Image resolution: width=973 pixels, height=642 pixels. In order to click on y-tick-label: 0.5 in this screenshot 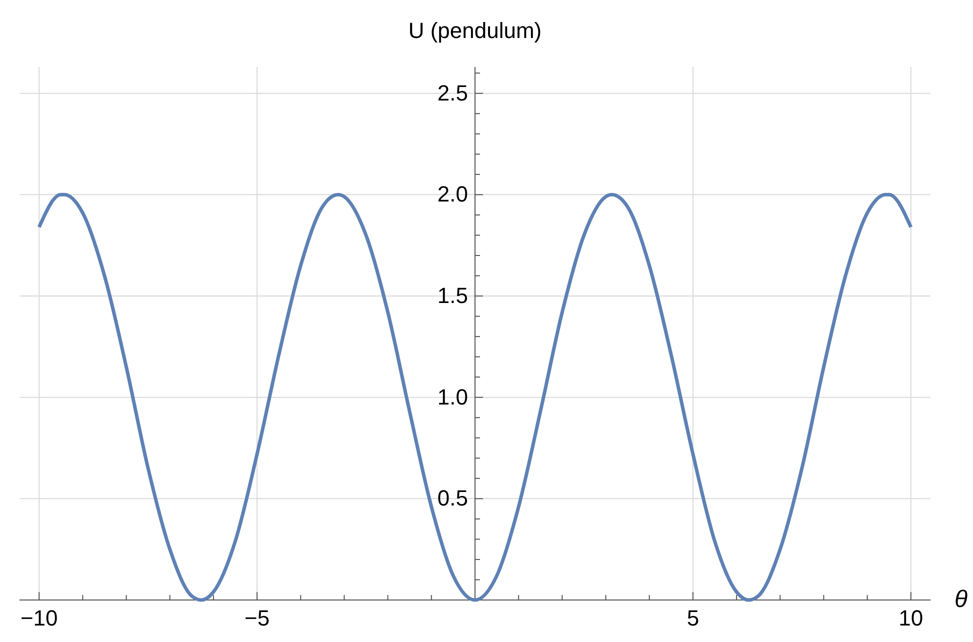, I will do `click(452, 498)`.